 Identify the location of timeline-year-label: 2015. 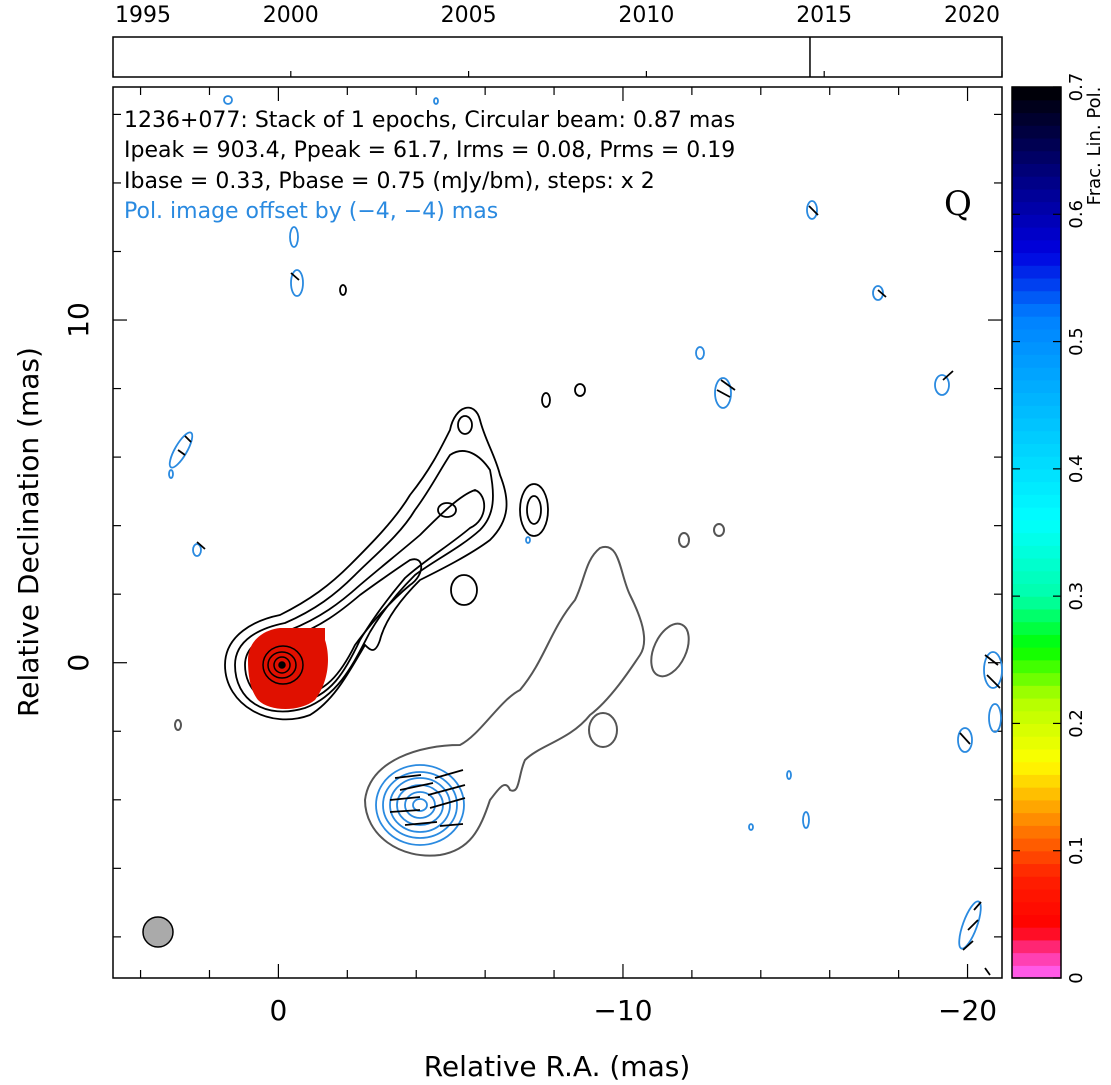
(824, 15).